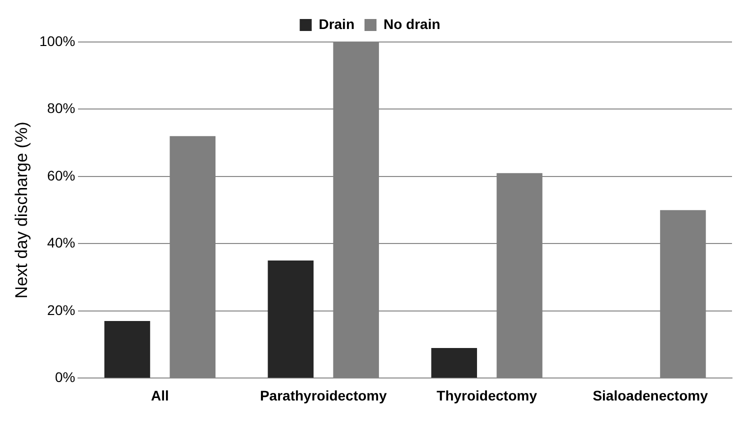 The width and height of the screenshot is (750, 423). What do you see at coordinates (61, 108) in the screenshot?
I see `y-tick-label: 80%` at bounding box center [61, 108].